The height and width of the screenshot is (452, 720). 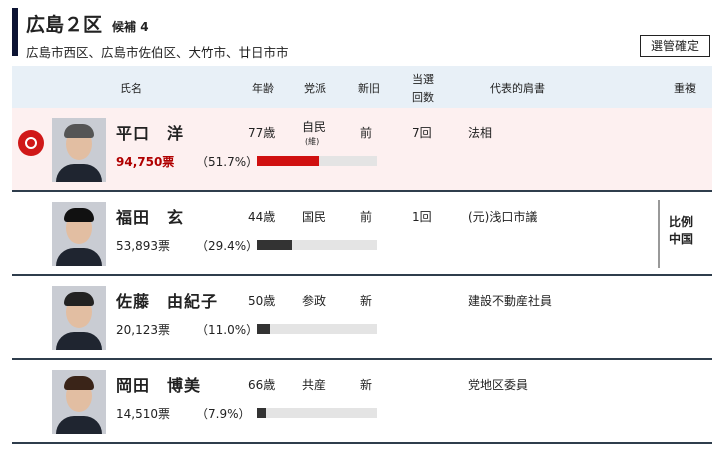 I want to click on official-confirmed-button: 選管確定, so click(x=675, y=46).